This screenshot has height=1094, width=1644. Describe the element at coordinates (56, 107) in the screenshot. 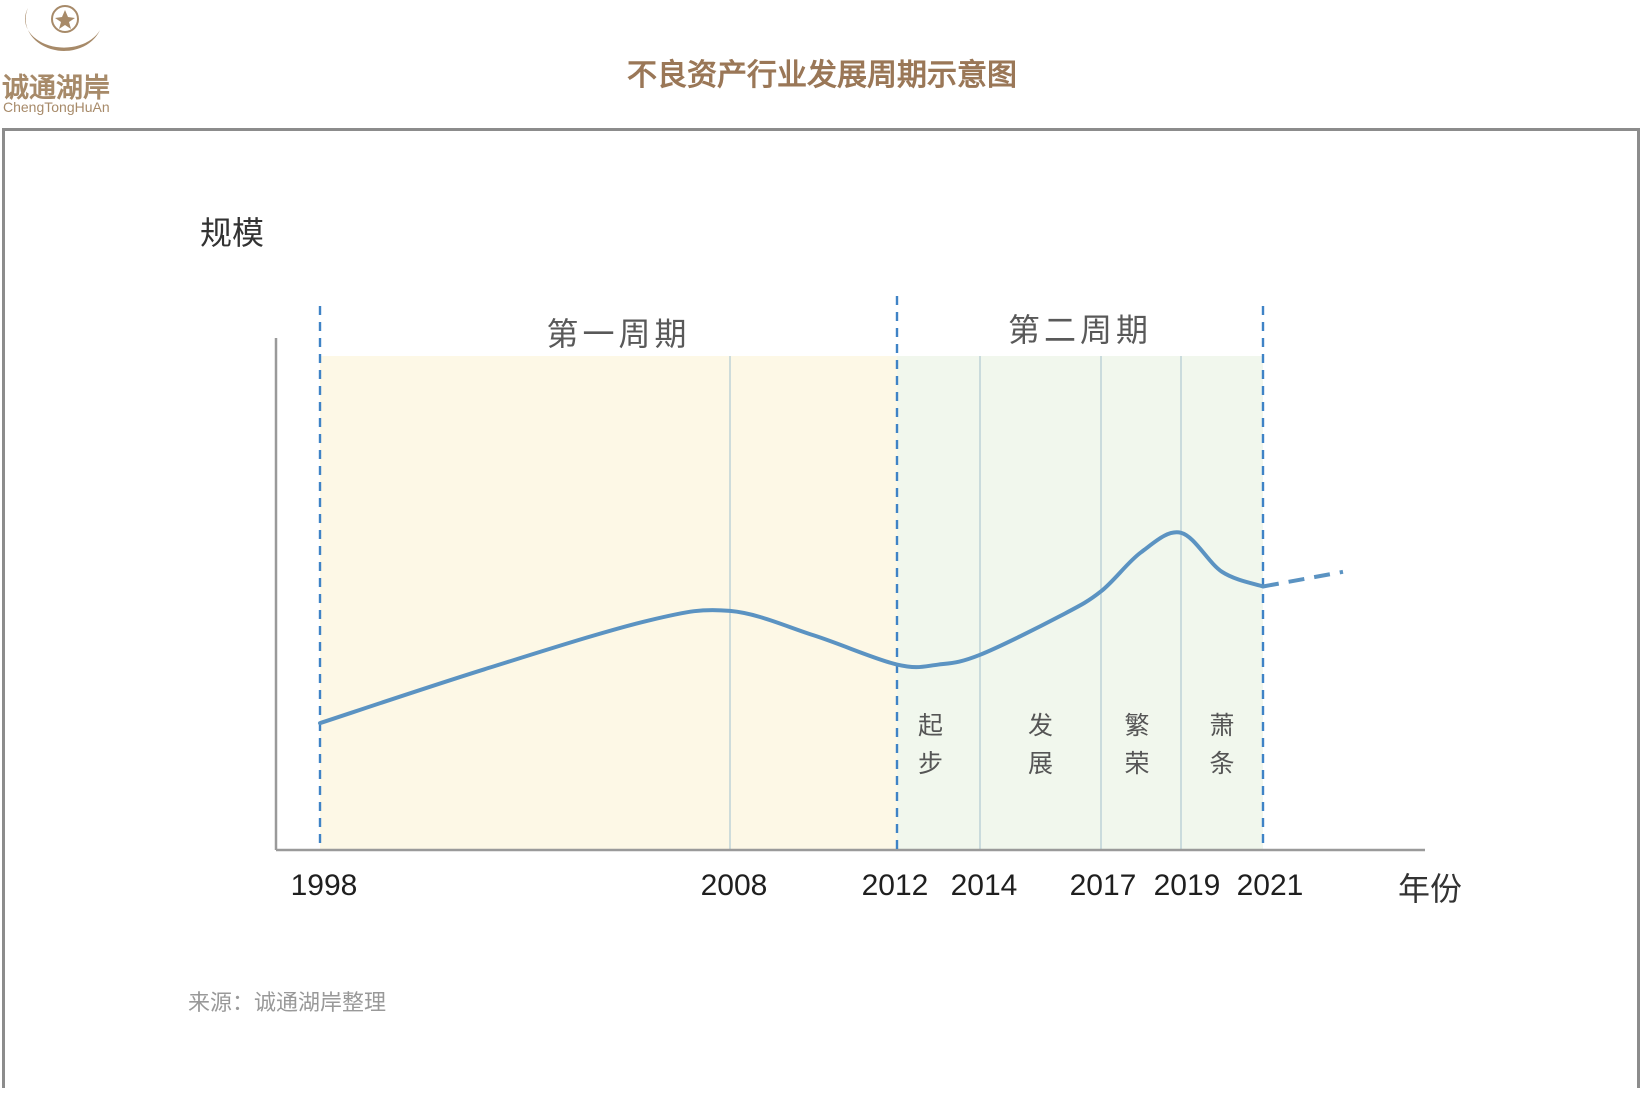

I see `logo-name-en: ChengTongHuAn` at that location.